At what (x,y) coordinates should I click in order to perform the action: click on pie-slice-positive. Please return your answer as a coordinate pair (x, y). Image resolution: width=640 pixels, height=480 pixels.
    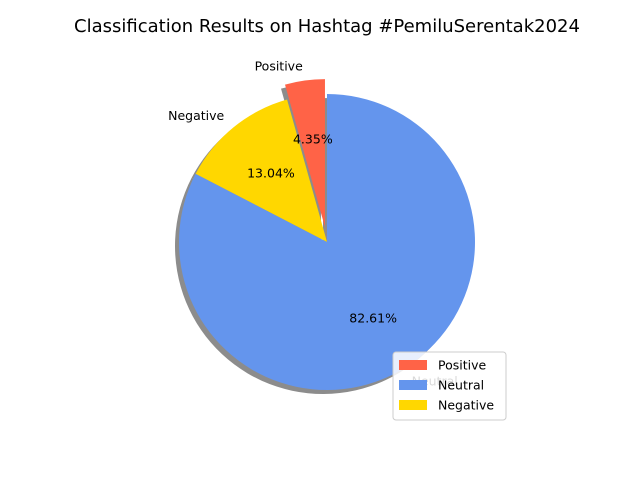
    Looking at the image, I should click on (305, 153).